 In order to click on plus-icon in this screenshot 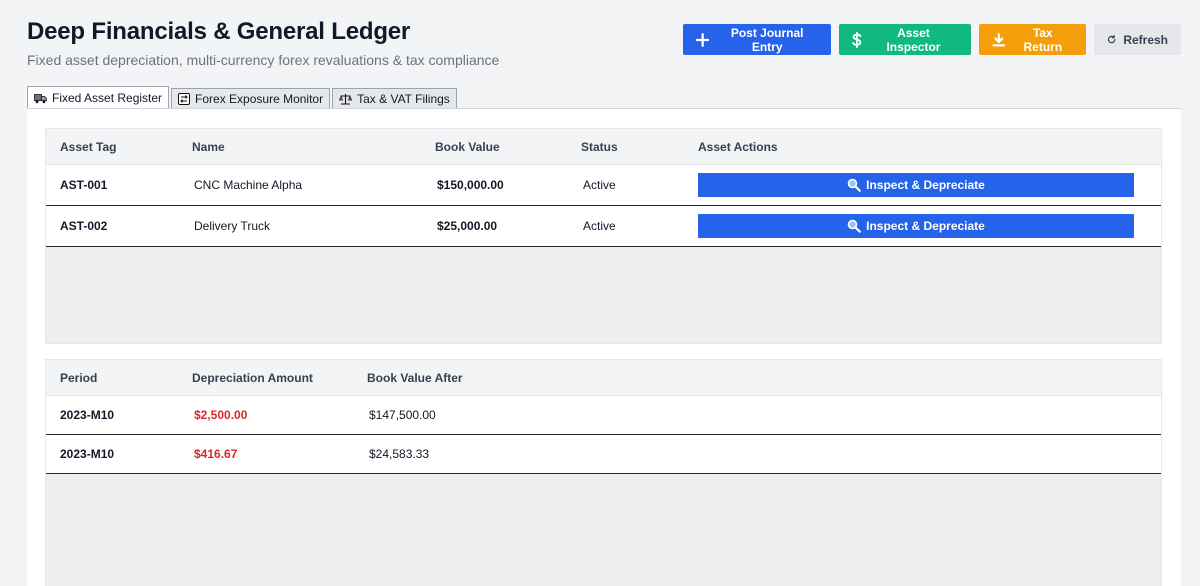, I will do `click(703, 39)`.